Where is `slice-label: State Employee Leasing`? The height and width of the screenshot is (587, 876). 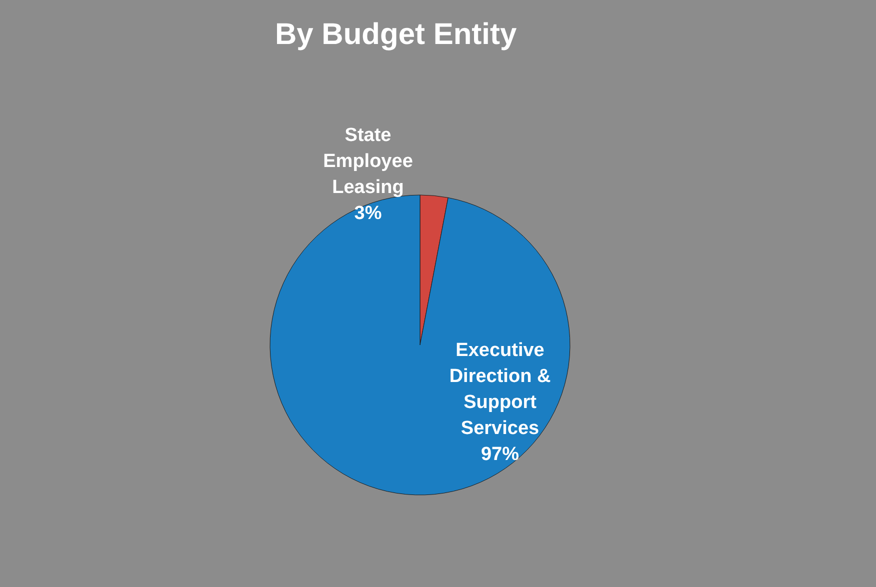
slice-label: State Employee Leasing is located at coordinates (368, 161).